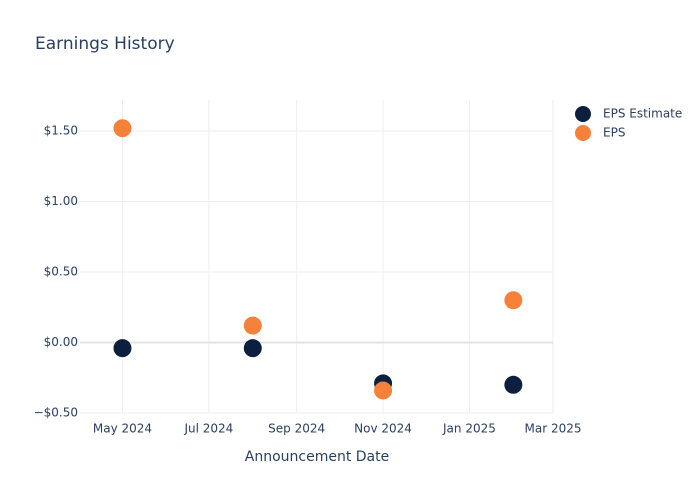 The width and height of the screenshot is (700, 500). Describe the element at coordinates (61, 272) in the screenshot. I see `y-tick-label: $0.50` at that location.